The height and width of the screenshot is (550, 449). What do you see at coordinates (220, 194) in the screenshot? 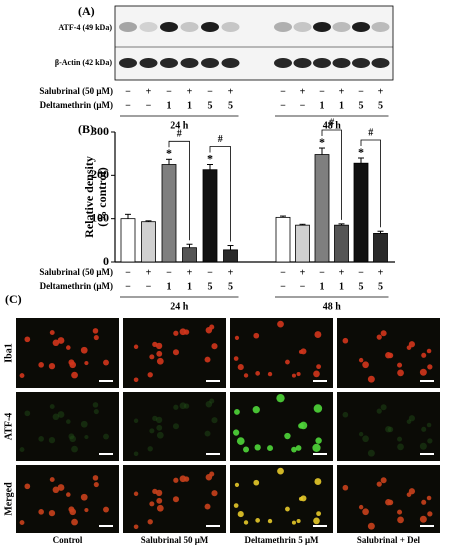
I see `significance-bracket` at bounding box center [220, 194].